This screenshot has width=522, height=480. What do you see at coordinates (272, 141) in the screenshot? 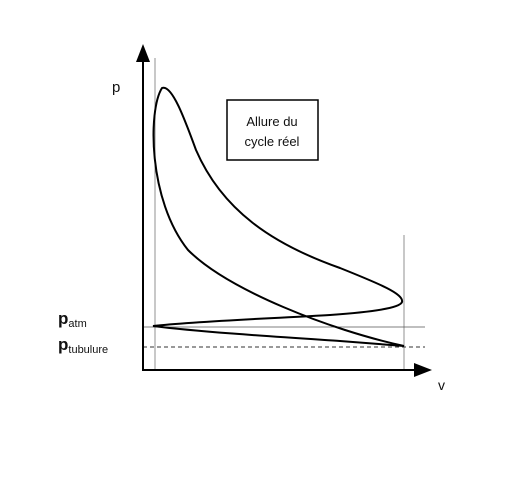
I see `caption-line: cycle réel` at bounding box center [272, 141].